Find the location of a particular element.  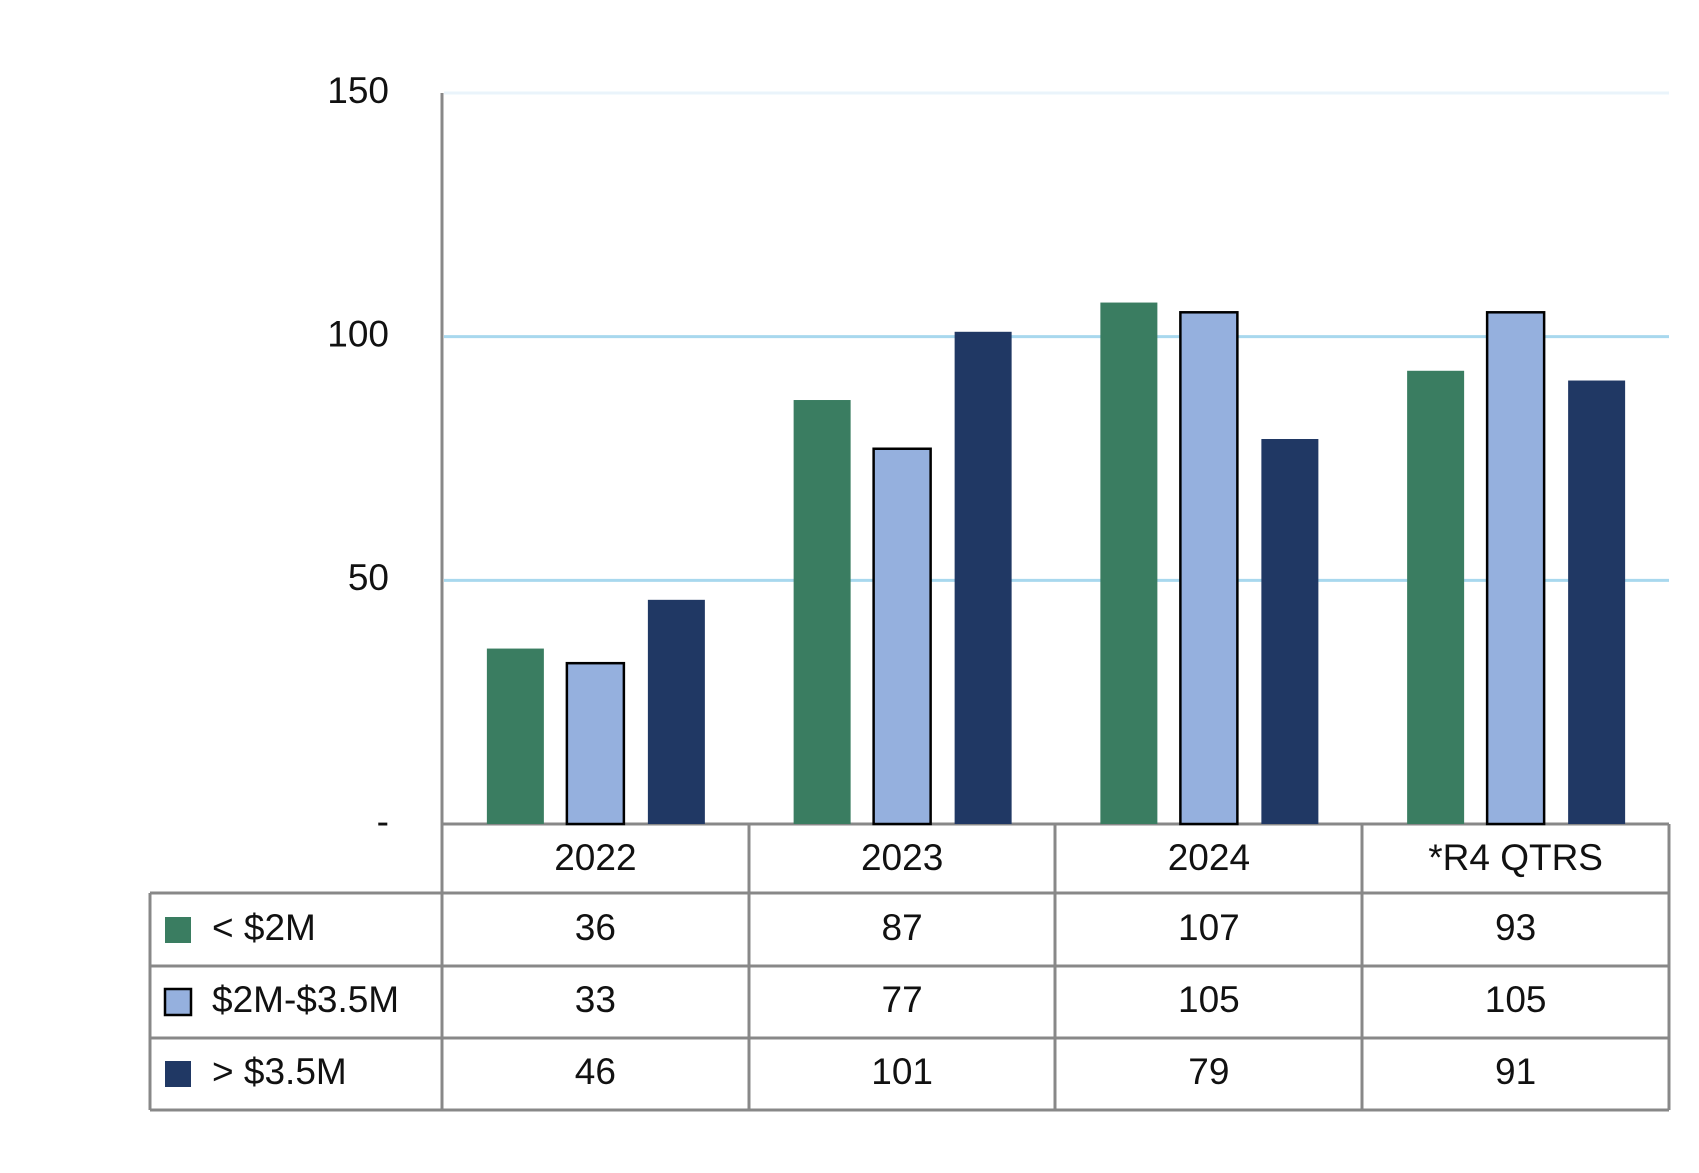

table-value: 46 is located at coordinates (595, 1071).